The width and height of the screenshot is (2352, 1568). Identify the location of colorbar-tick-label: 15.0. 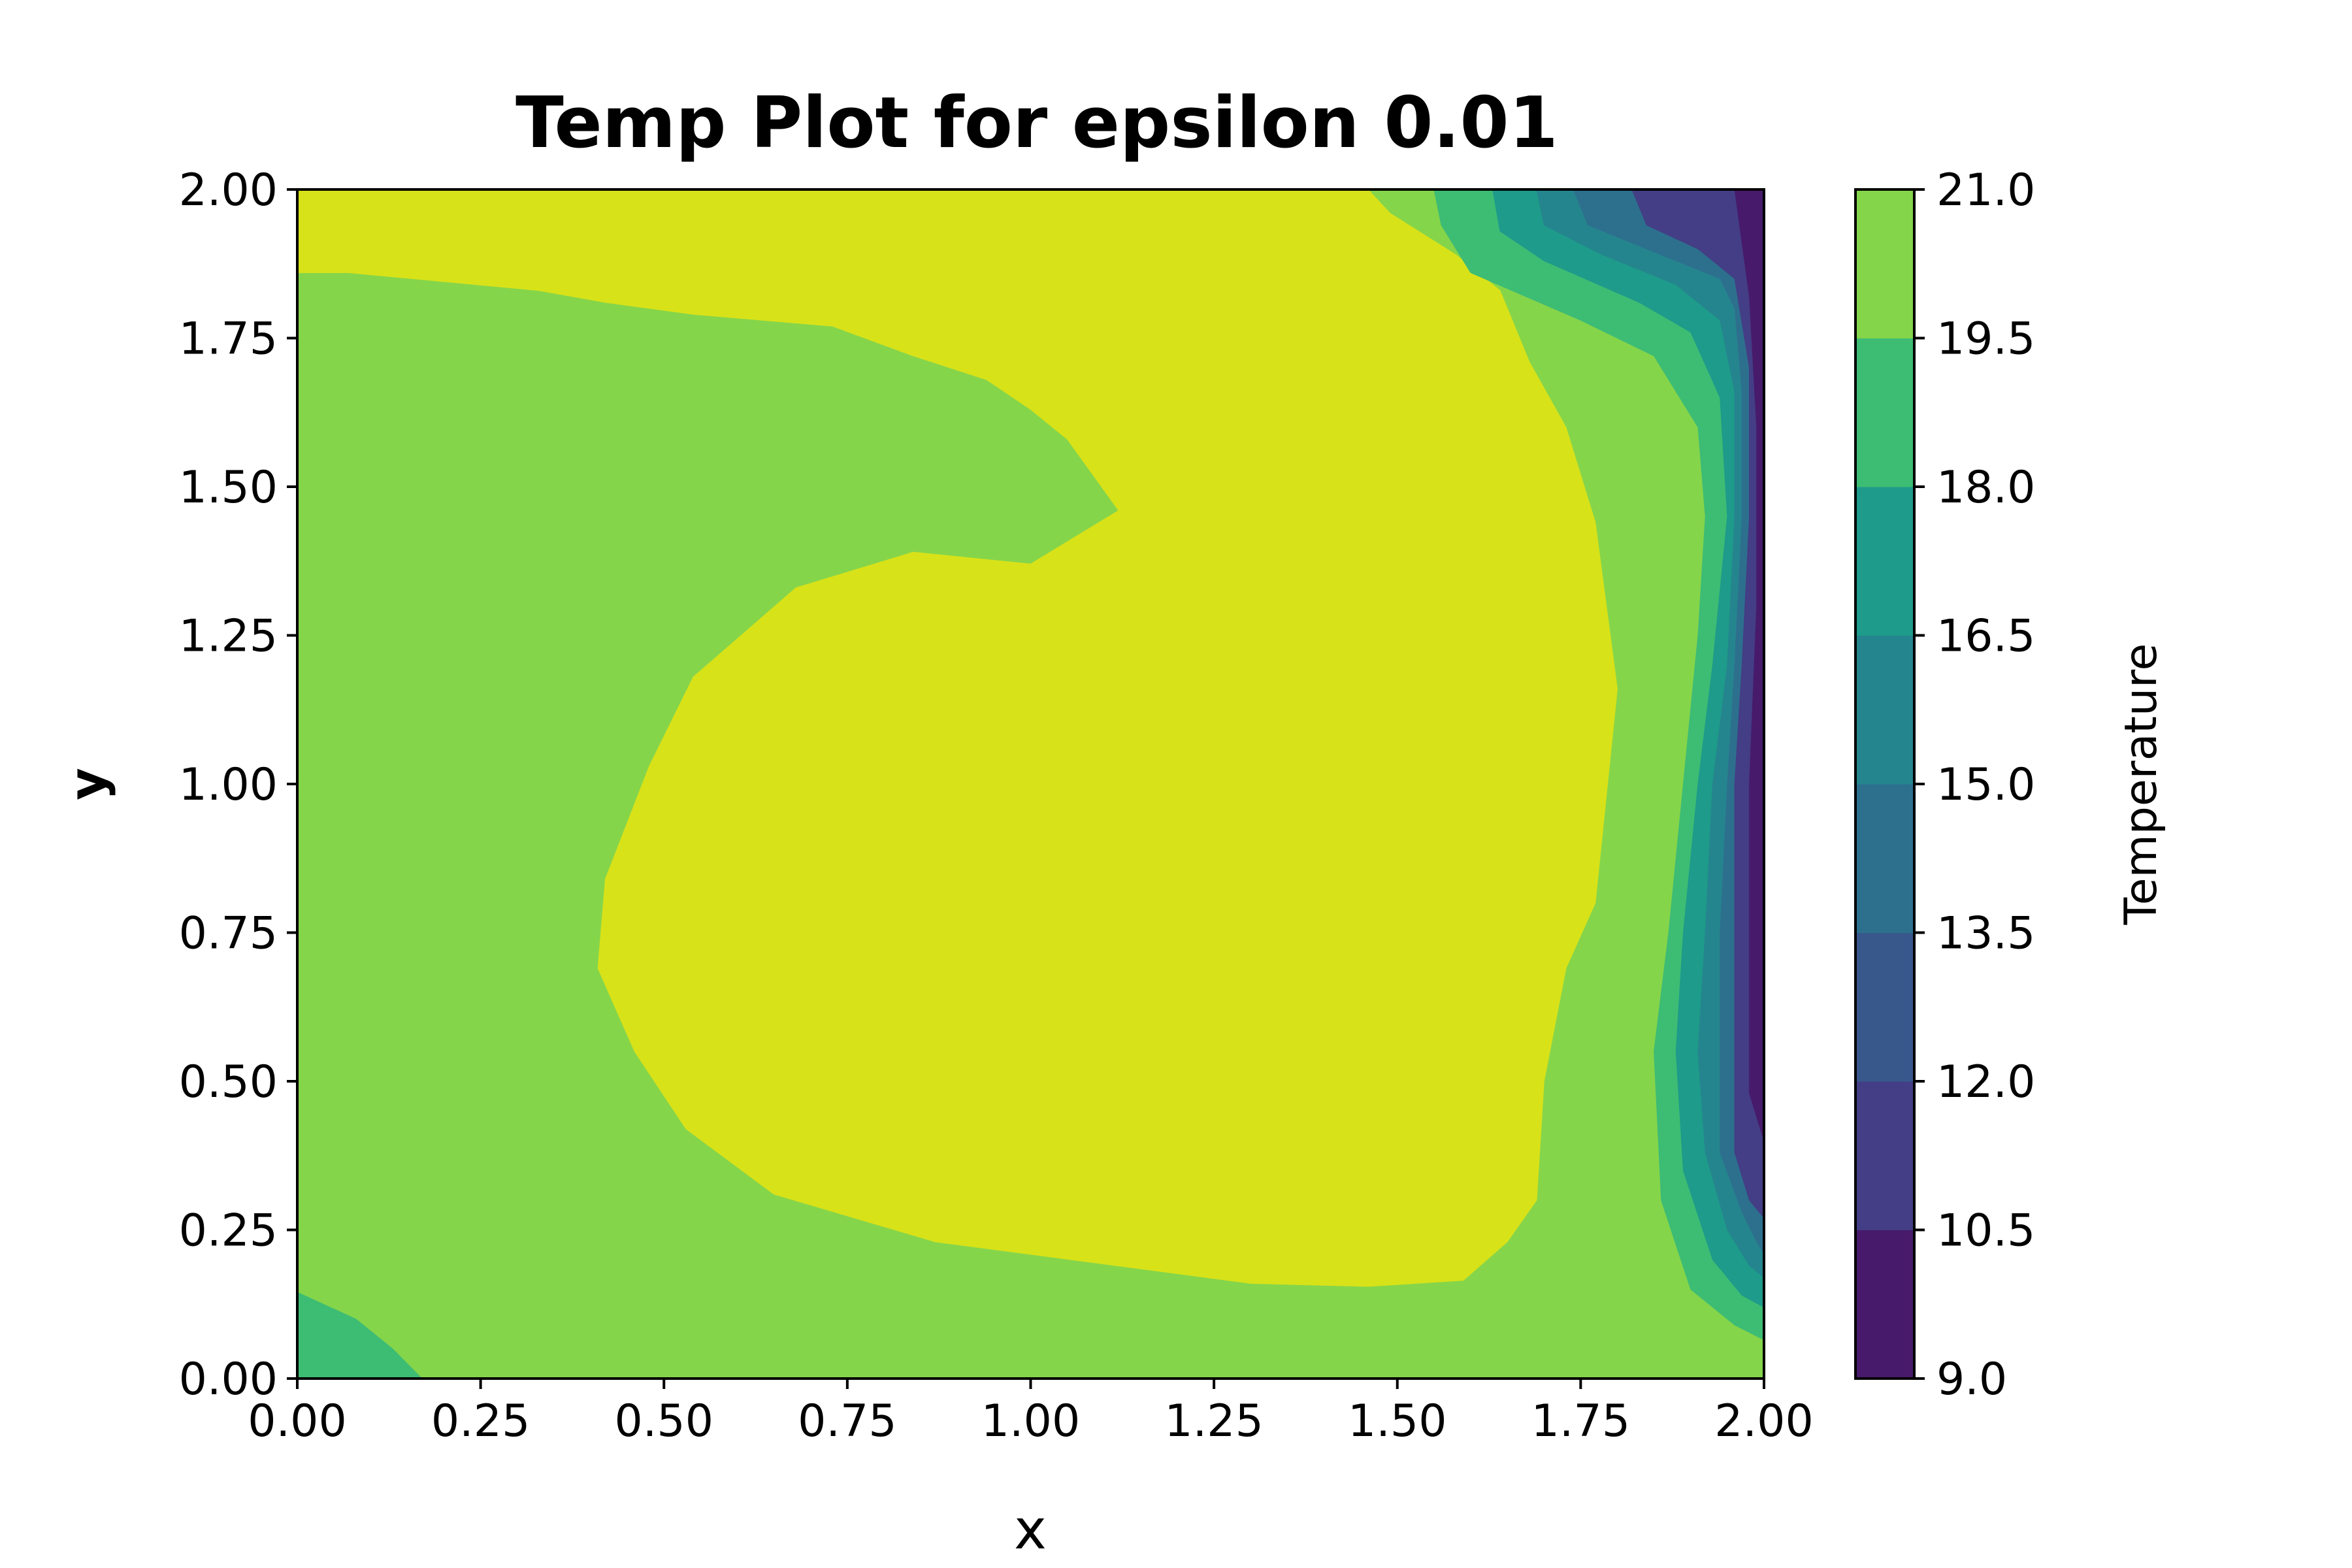
(1985, 785).